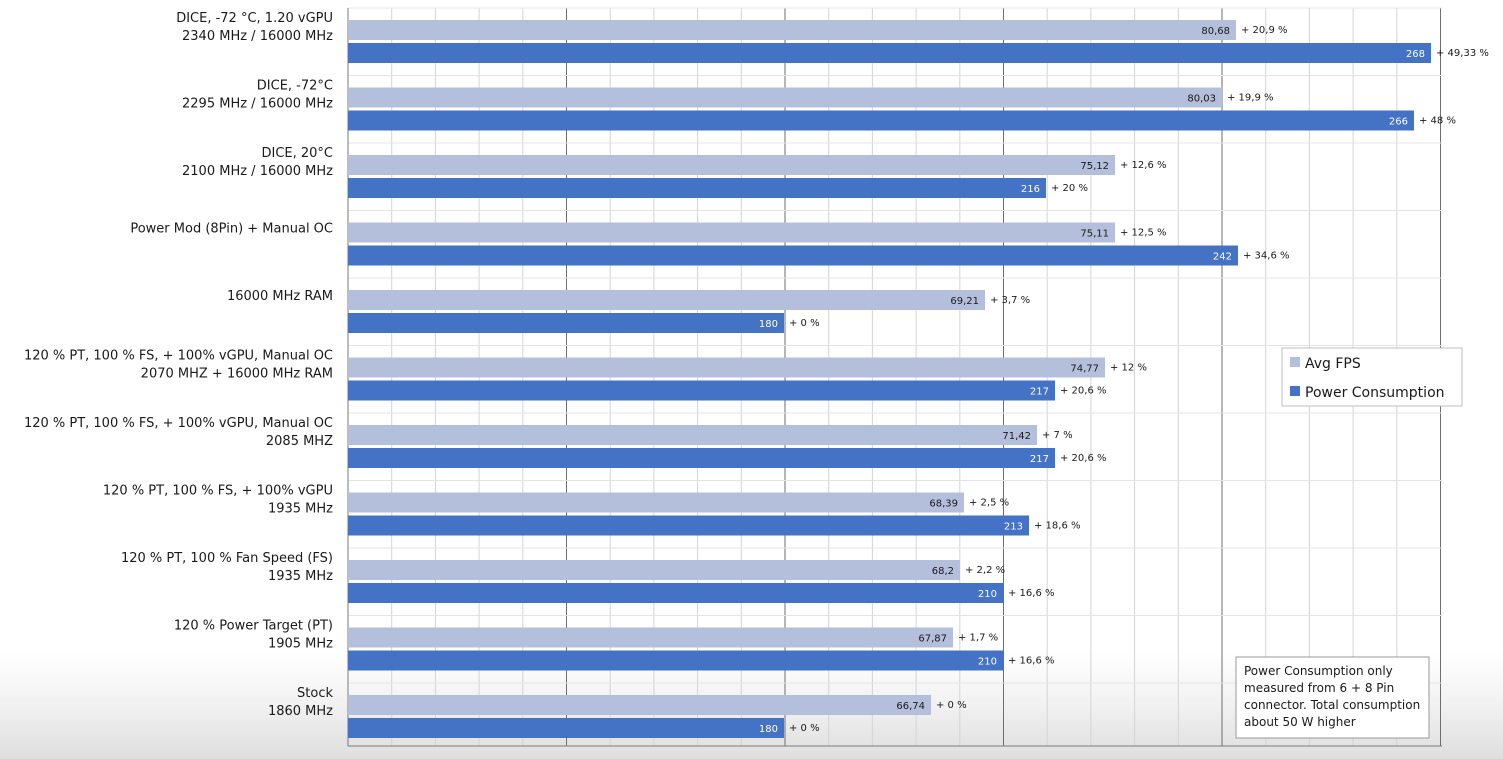 The height and width of the screenshot is (759, 1503). Describe the element at coordinates (1295, 391) in the screenshot. I see `legend-swatch-power-consumption` at that location.